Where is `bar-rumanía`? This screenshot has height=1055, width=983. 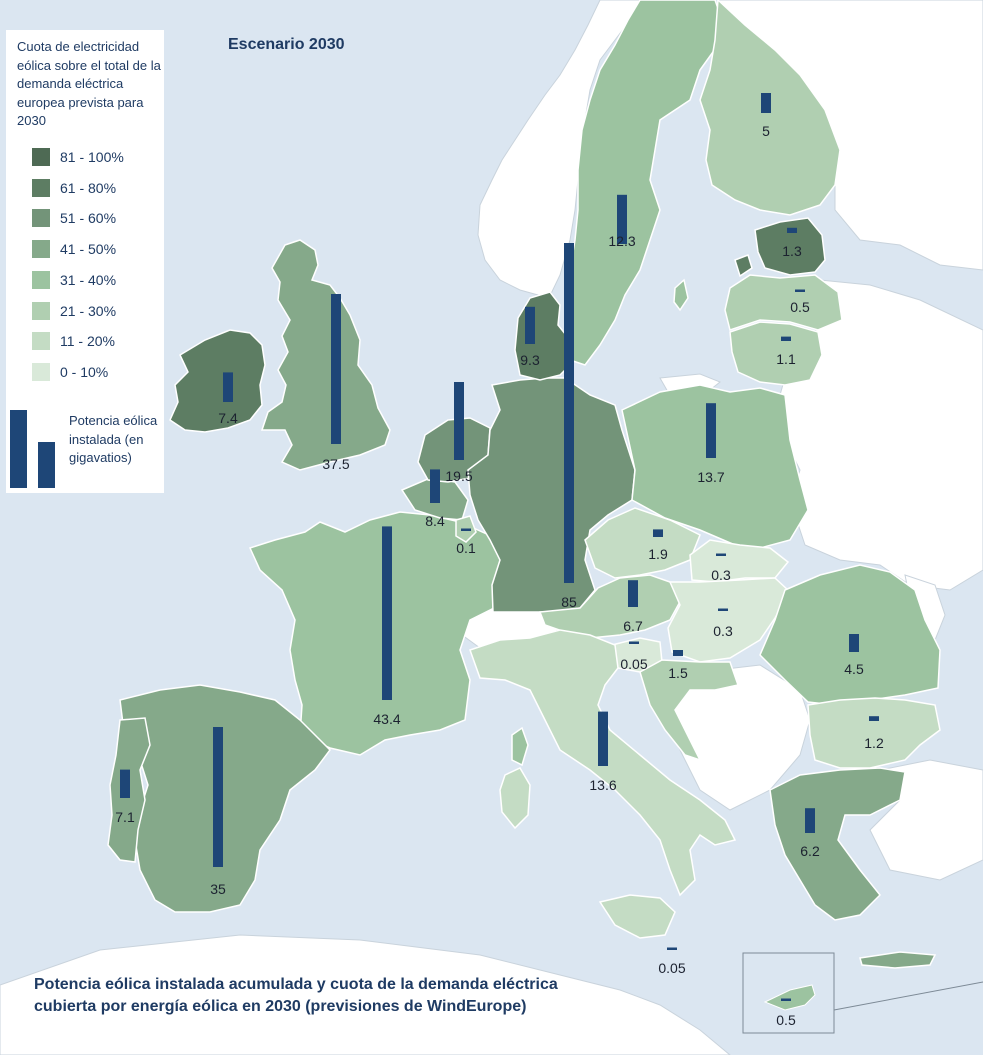 bar-rumanía is located at coordinates (854, 643).